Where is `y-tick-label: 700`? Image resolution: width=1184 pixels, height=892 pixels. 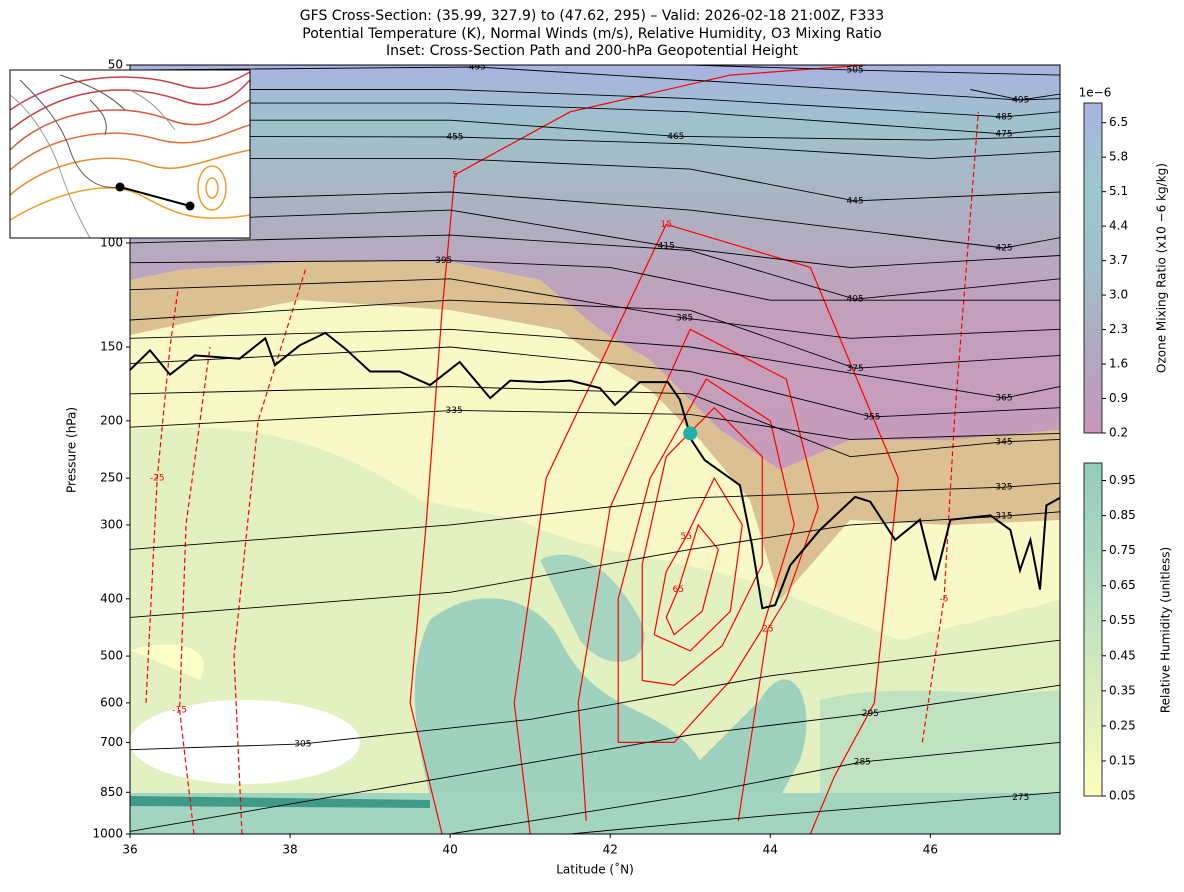 y-tick-label: 700 is located at coordinates (111, 742).